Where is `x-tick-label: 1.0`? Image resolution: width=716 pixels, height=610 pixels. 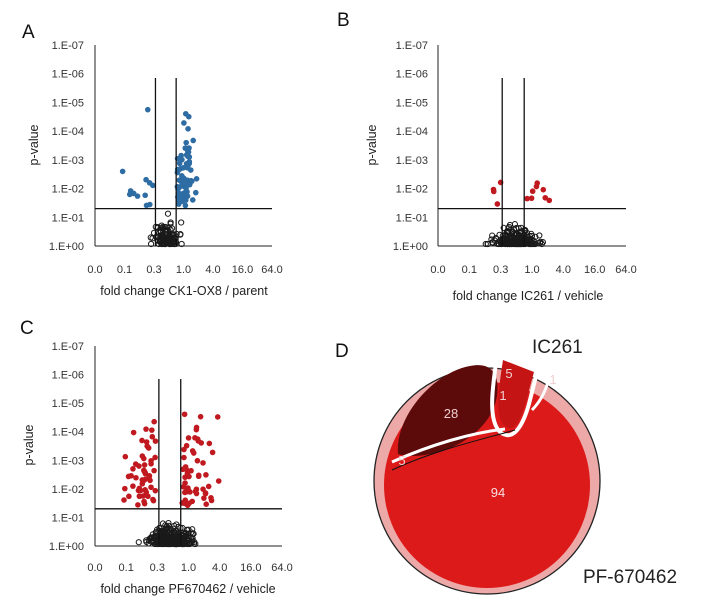 x-tick-label: 1.0 is located at coordinates (531, 270).